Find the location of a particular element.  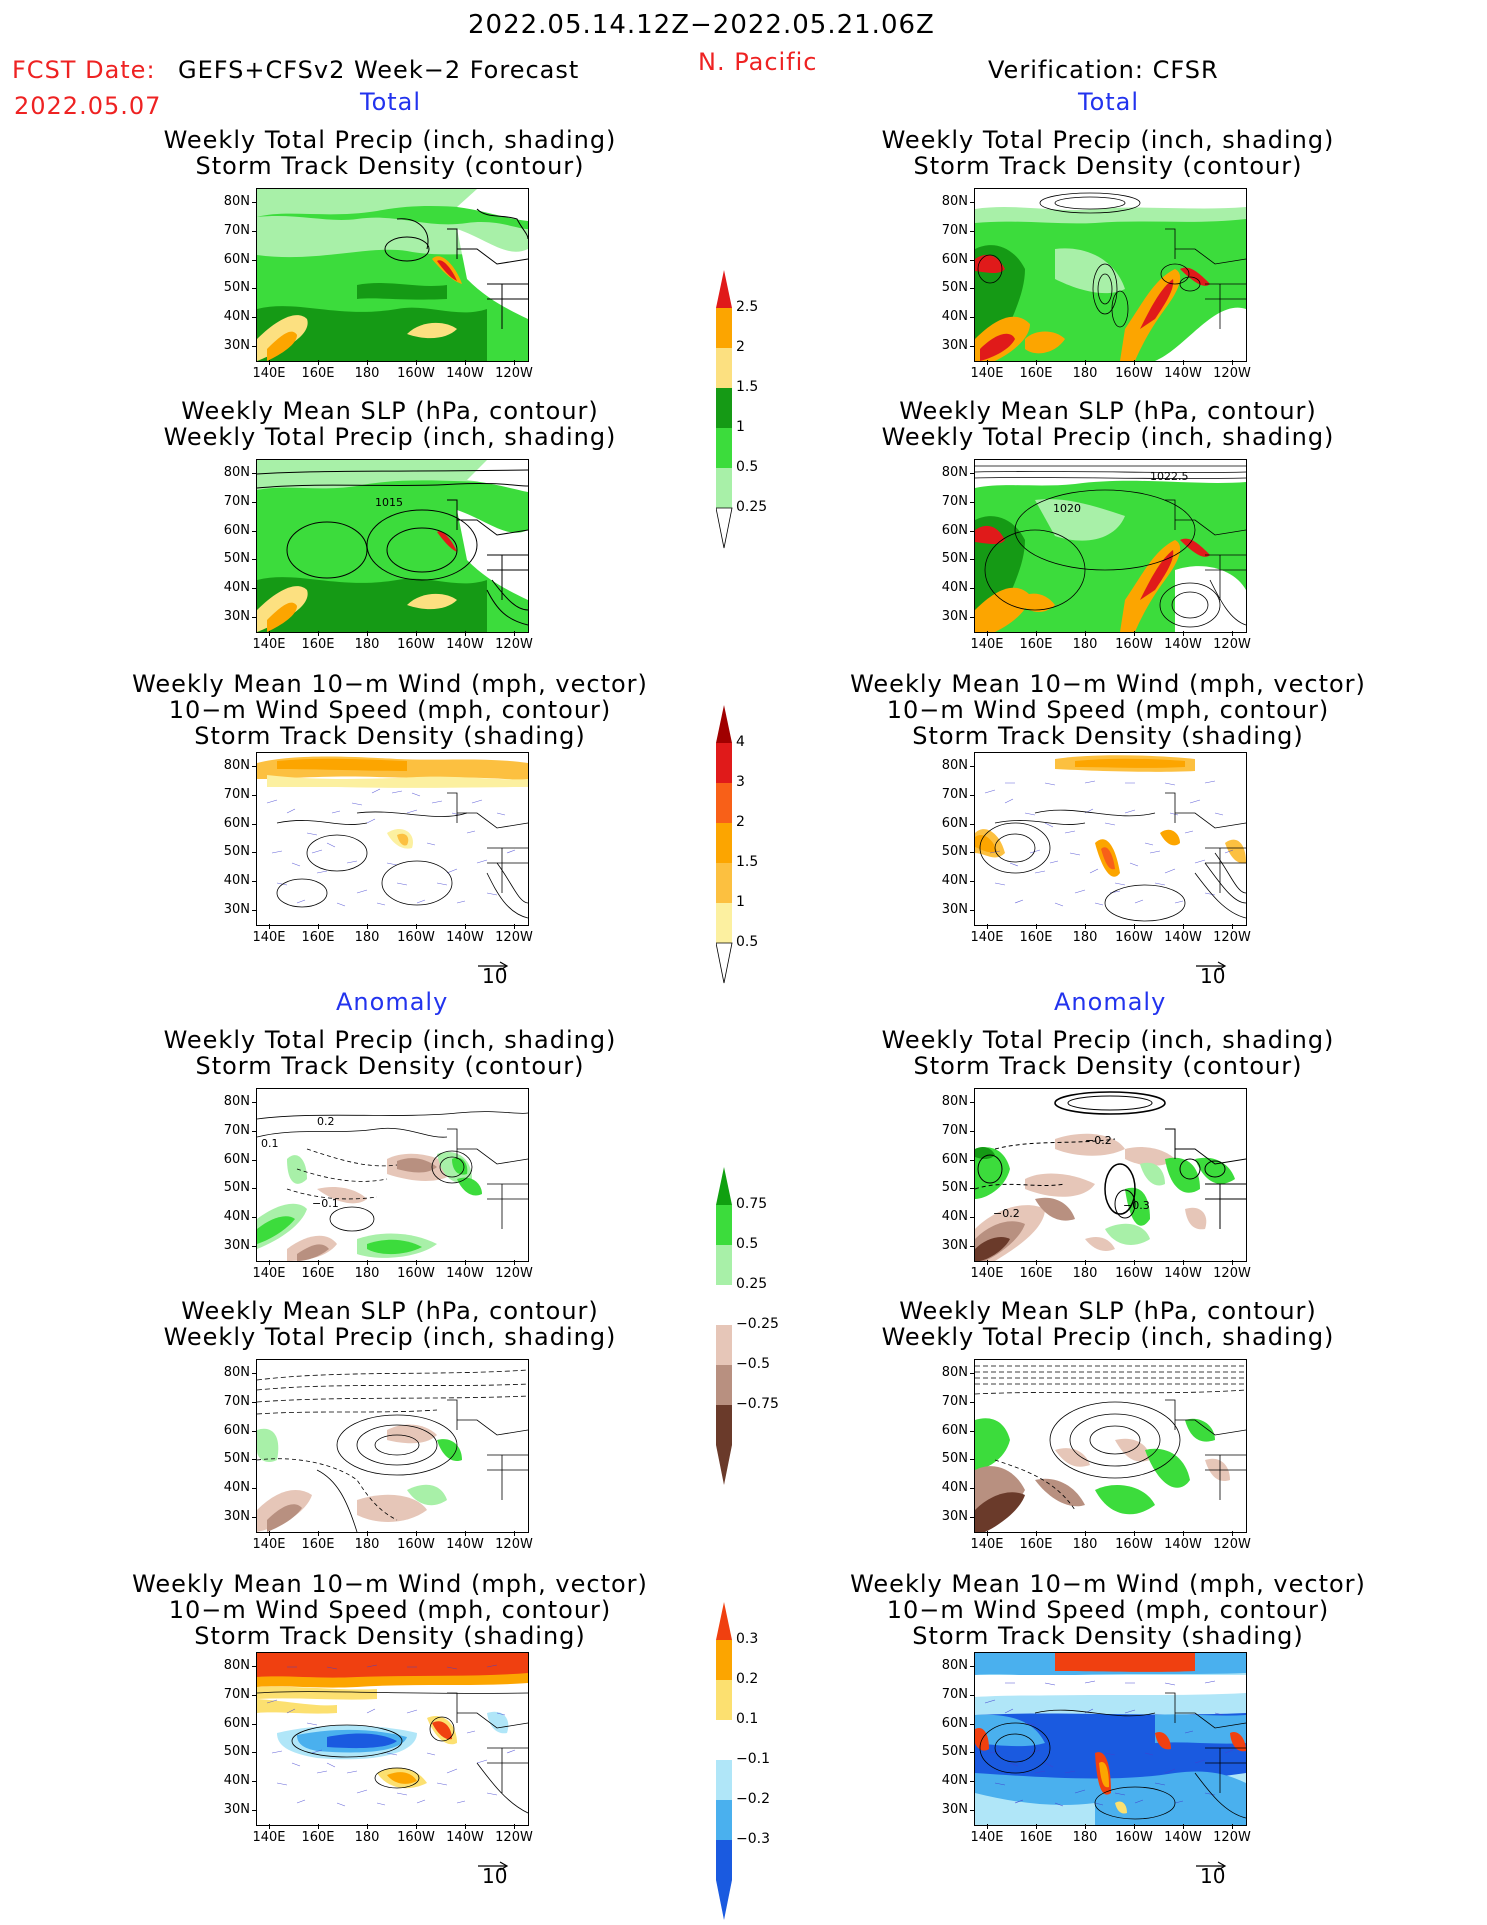

colorbar-label: −0.5 is located at coordinates (753, 1364).